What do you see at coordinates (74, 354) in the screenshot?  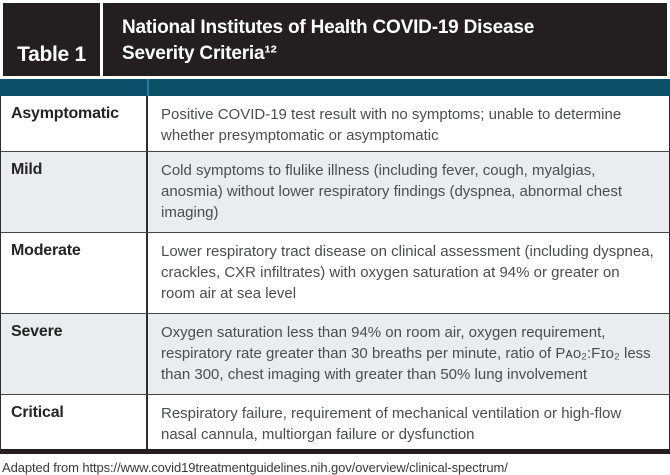 I see `term-cell: Severe` at bounding box center [74, 354].